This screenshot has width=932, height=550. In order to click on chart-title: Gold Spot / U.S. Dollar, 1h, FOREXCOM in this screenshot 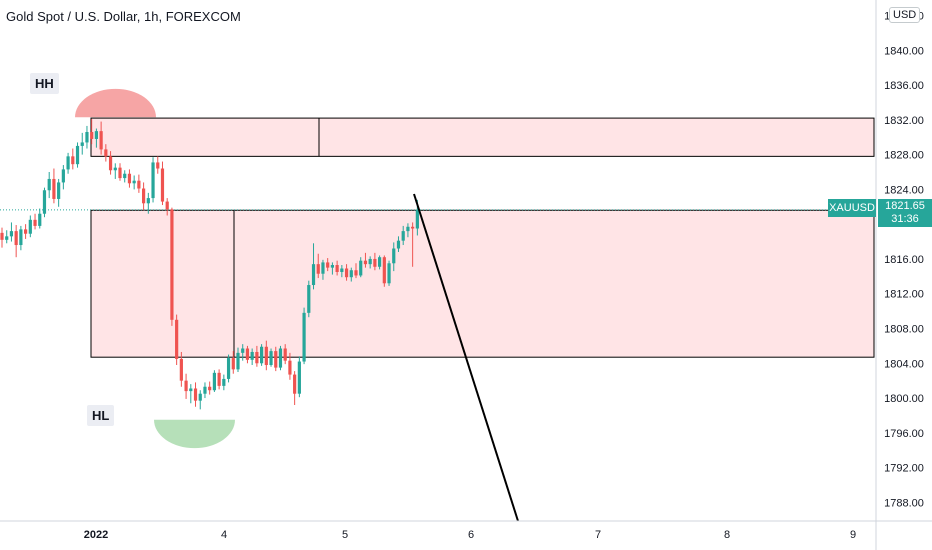, I will do `click(123, 16)`.